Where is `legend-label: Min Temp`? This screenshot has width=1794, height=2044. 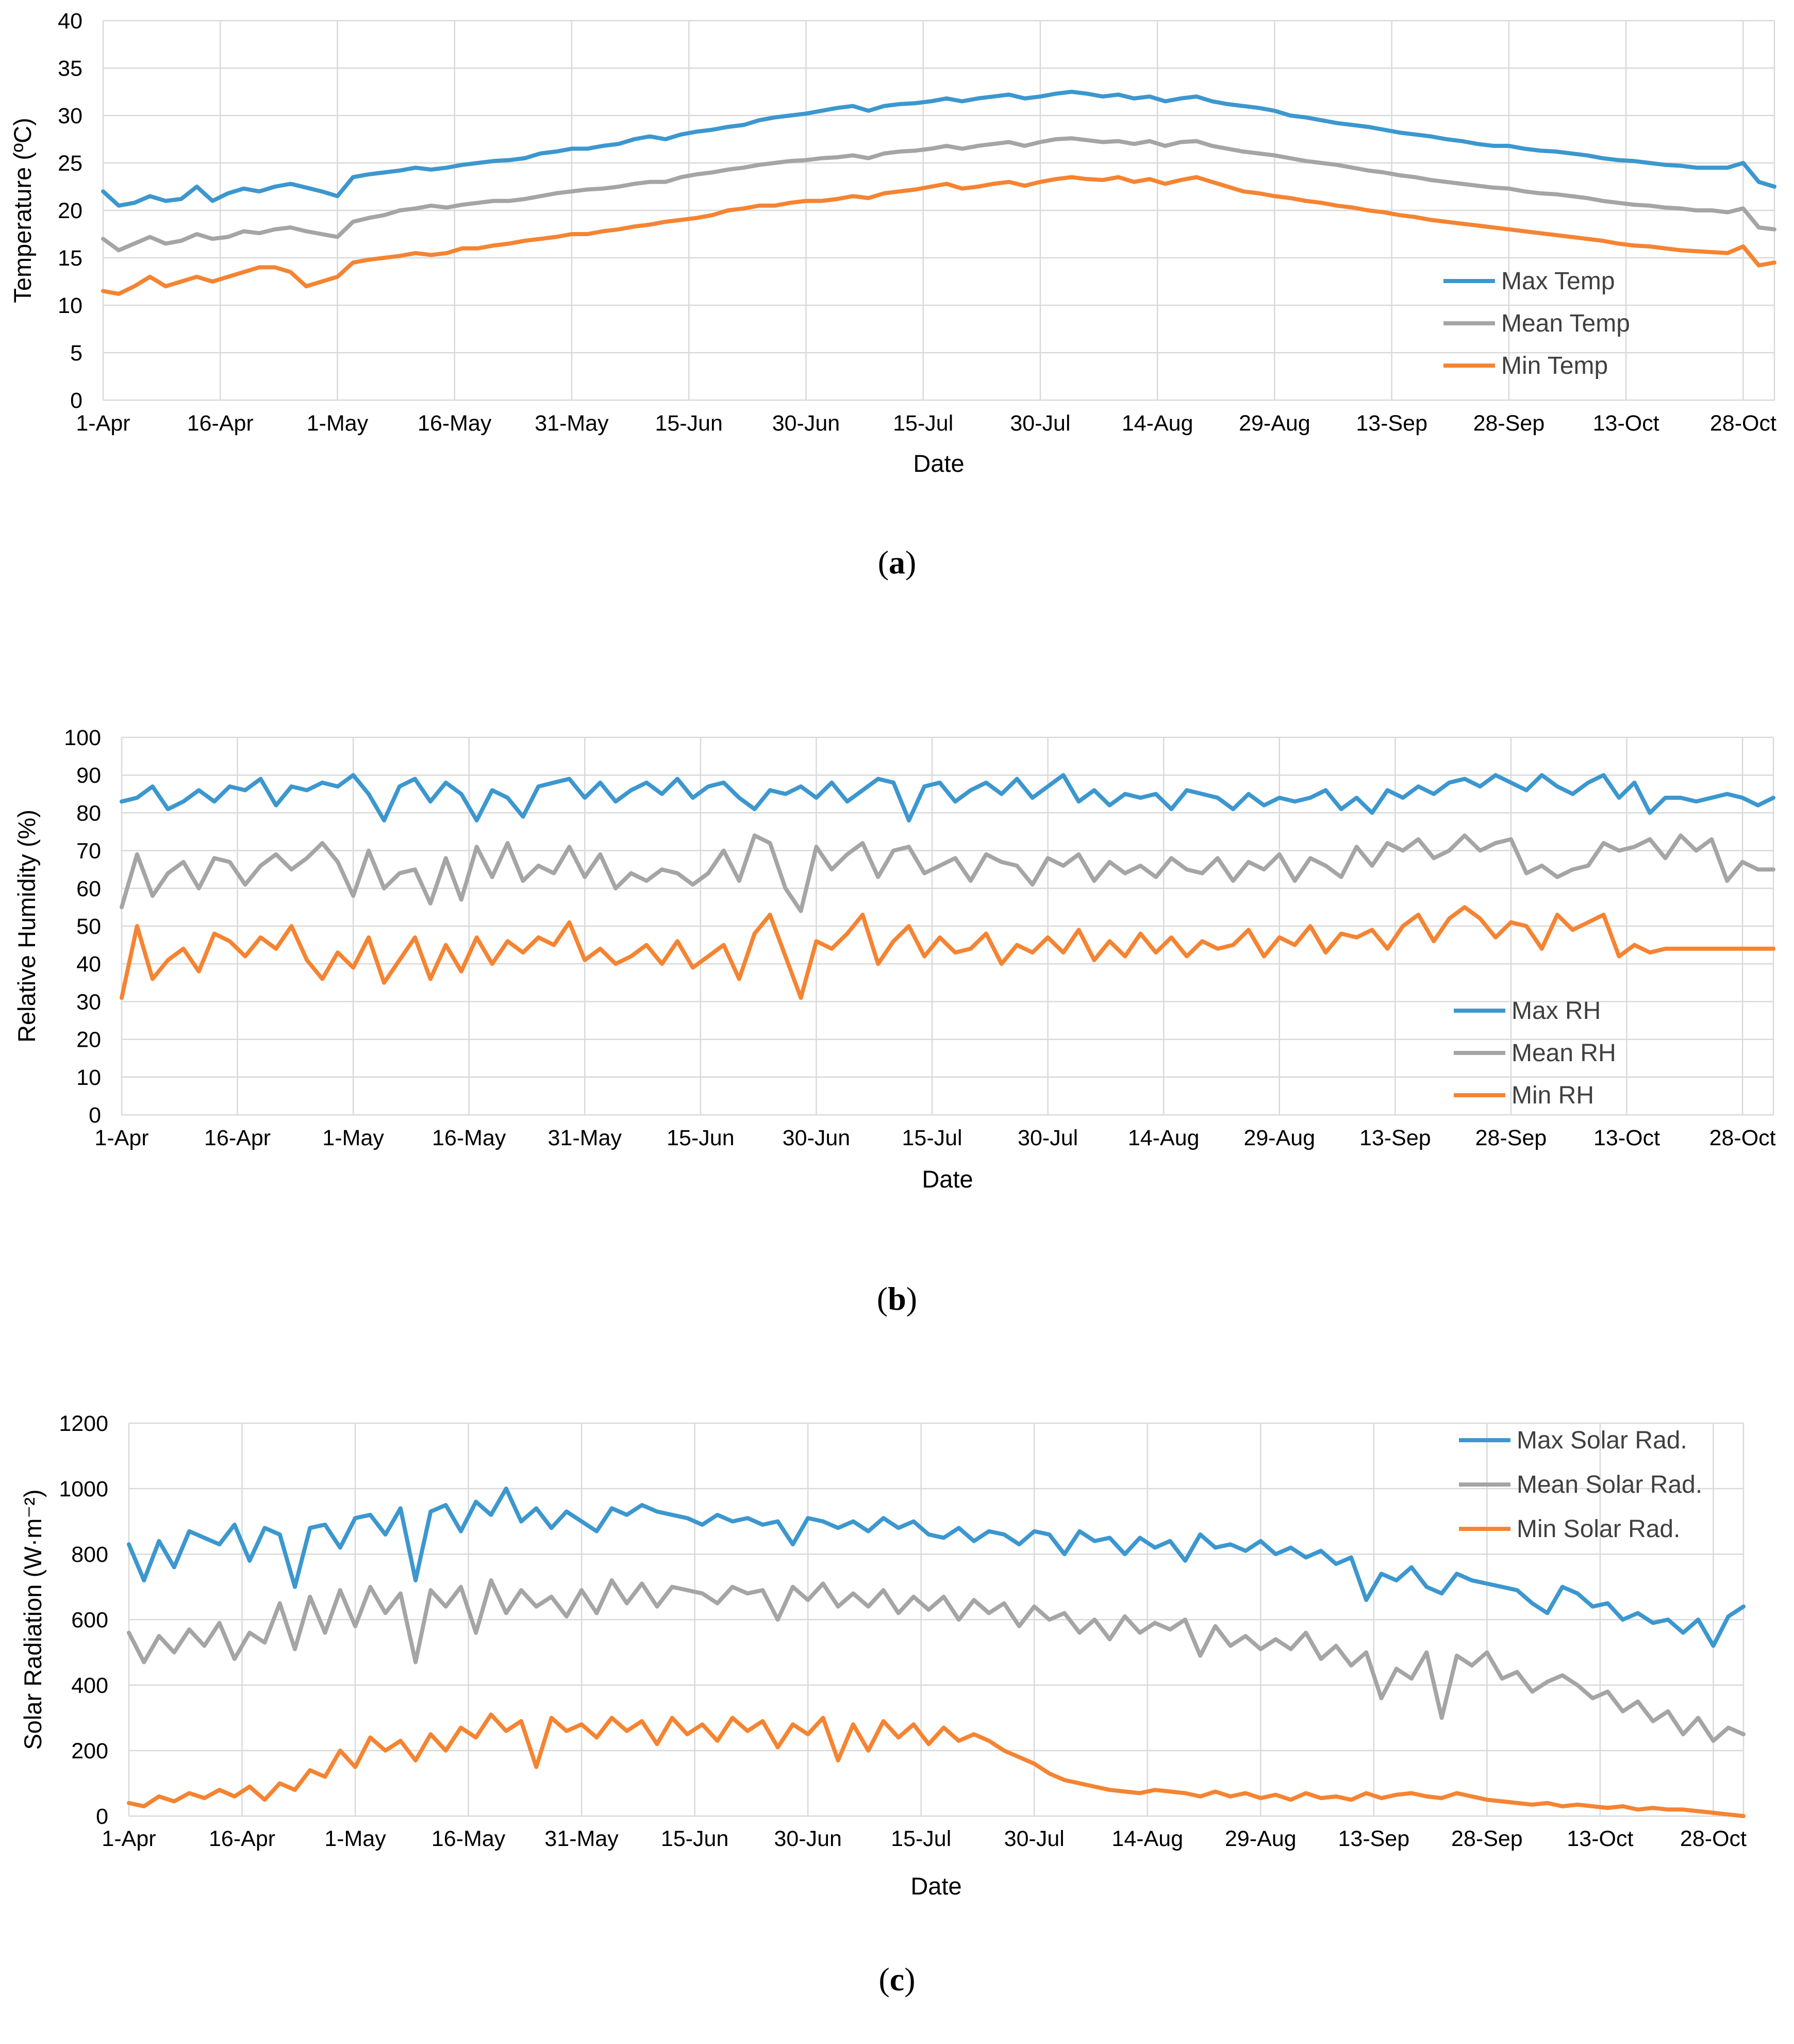
legend-label: Min Temp is located at coordinates (1554, 366).